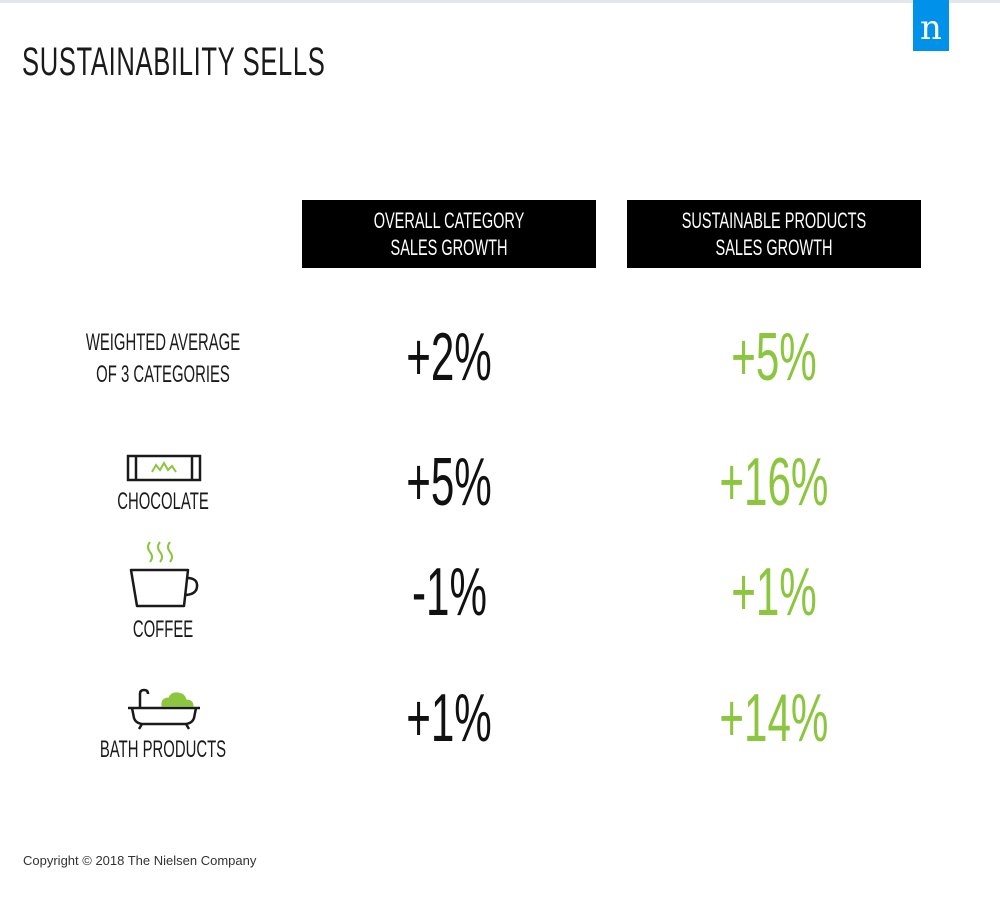  Describe the element at coordinates (774, 482) in the screenshot. I see `value-sustainable-chocolate: +16%` at that location.